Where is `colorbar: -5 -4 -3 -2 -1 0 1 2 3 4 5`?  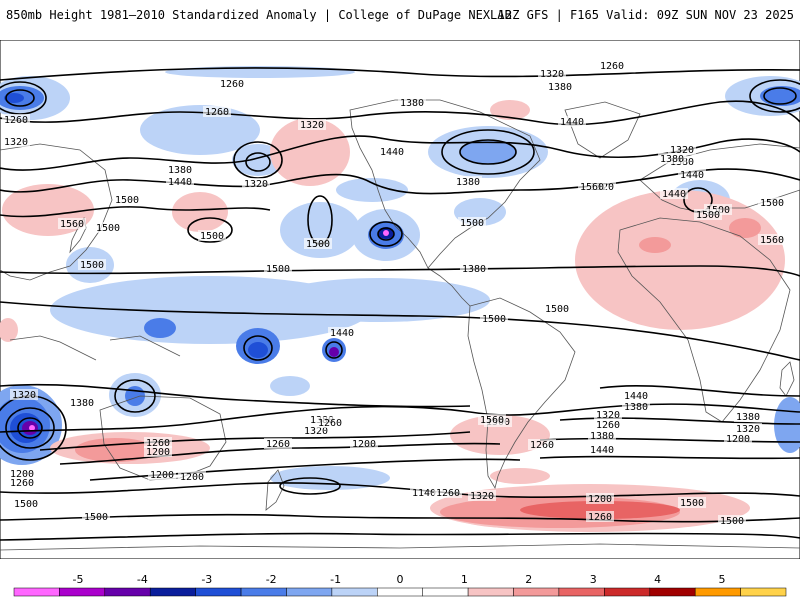
colorbar: -5 -4 -3 -2 -1 0 1 2 3 4 5 is located at coordinates (400, 586).